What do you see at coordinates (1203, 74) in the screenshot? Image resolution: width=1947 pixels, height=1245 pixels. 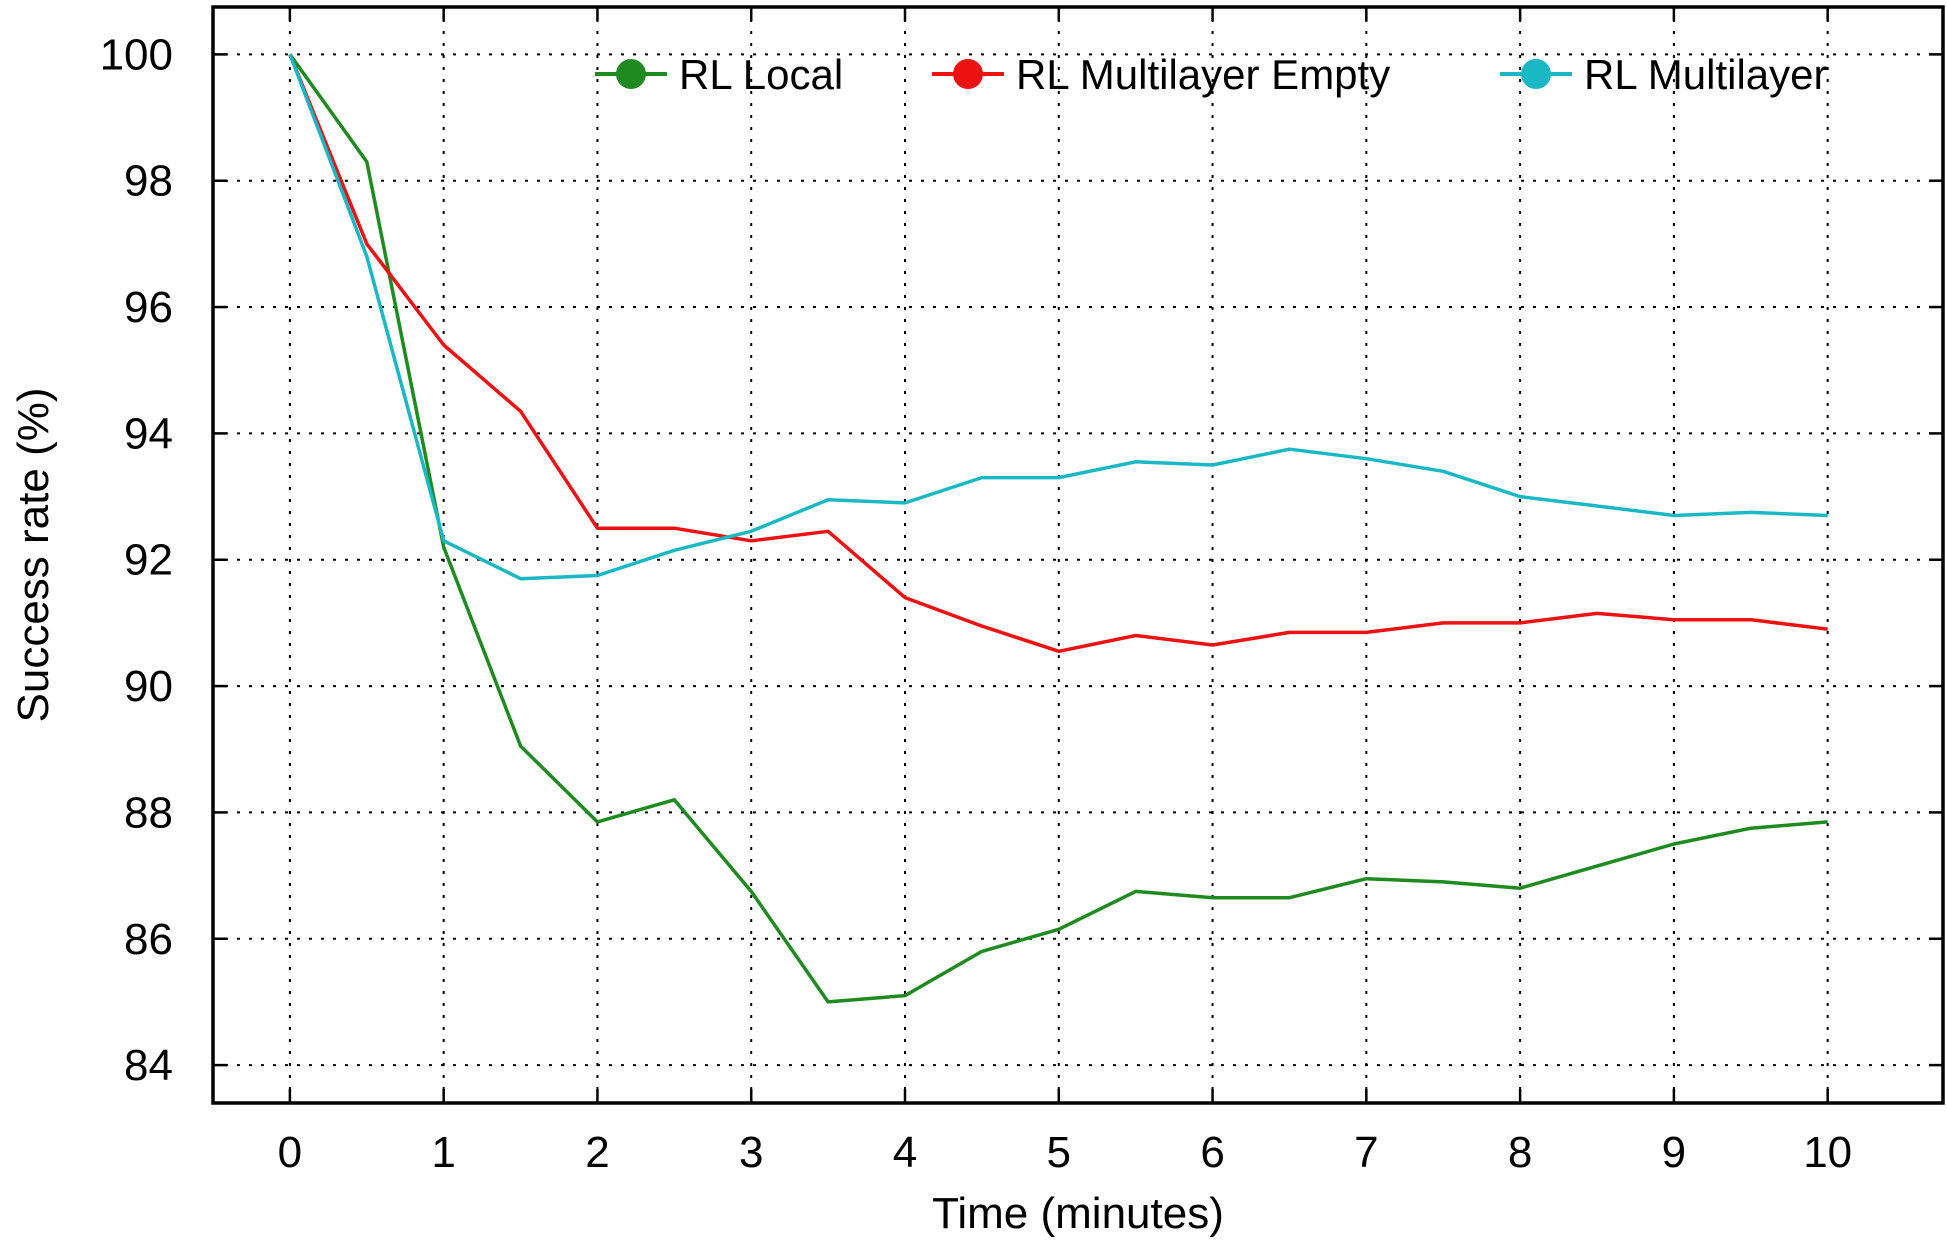 I see `legend-label: RL Multilayer Empty` at bounding box center [1203, 74].